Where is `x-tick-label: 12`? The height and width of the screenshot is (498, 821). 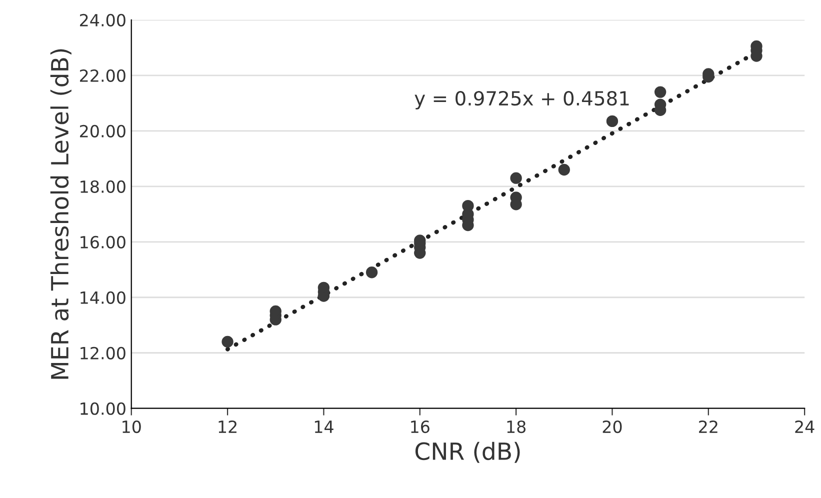 x-tick-label: 12 is located at coordinates (227, 426).